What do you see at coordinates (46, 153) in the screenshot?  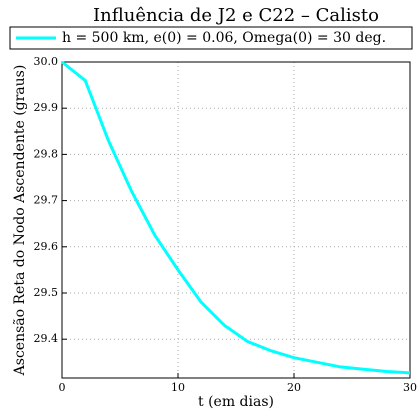 I see `y-tick-label: 29.8` at bounding box center [46, 153].